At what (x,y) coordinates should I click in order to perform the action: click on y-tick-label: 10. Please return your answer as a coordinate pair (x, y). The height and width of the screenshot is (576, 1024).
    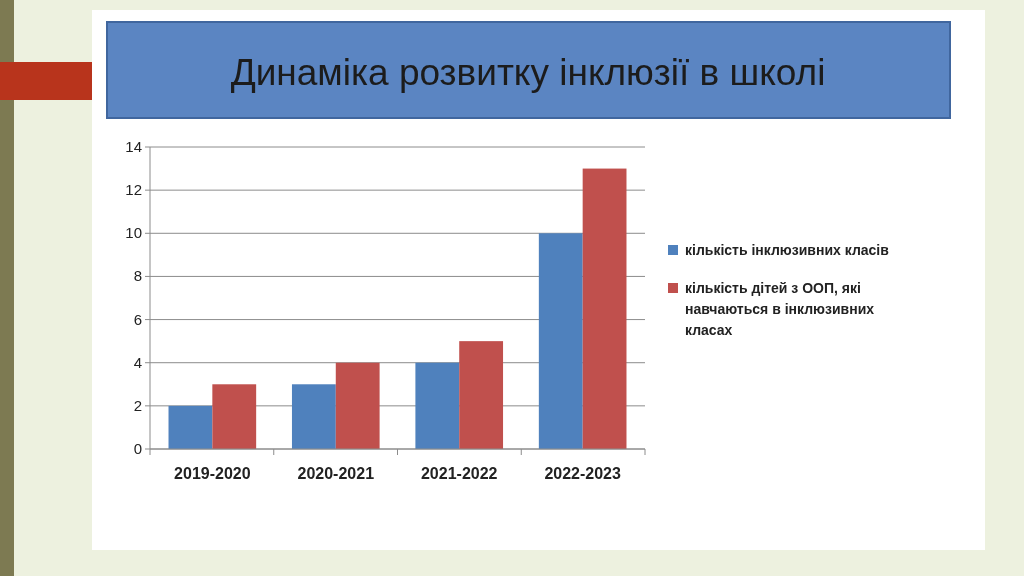
    Looking at the image, I should click on (133, 233).